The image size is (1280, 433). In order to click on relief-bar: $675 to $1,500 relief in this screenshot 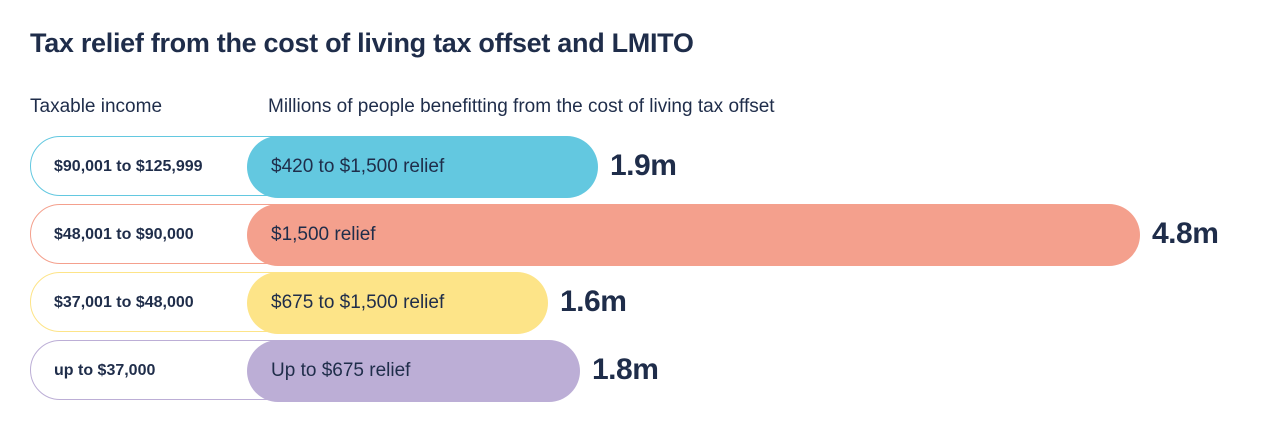, I will do `click(397, 303)`.